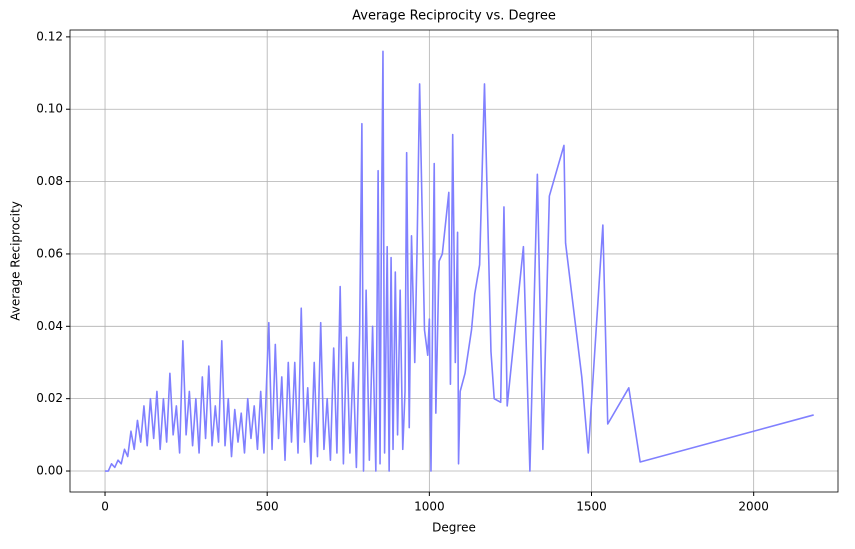 Image resolution: width=855 pixels, height=549 pixels. I want to click on y-tick-label: 0.00, so click(49, 471).